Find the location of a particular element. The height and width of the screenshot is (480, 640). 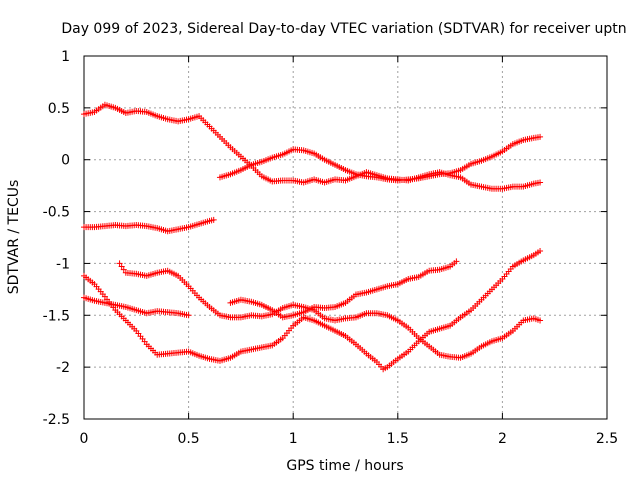

y-tick-label: -0.5 is located at coordinates (56, 213).